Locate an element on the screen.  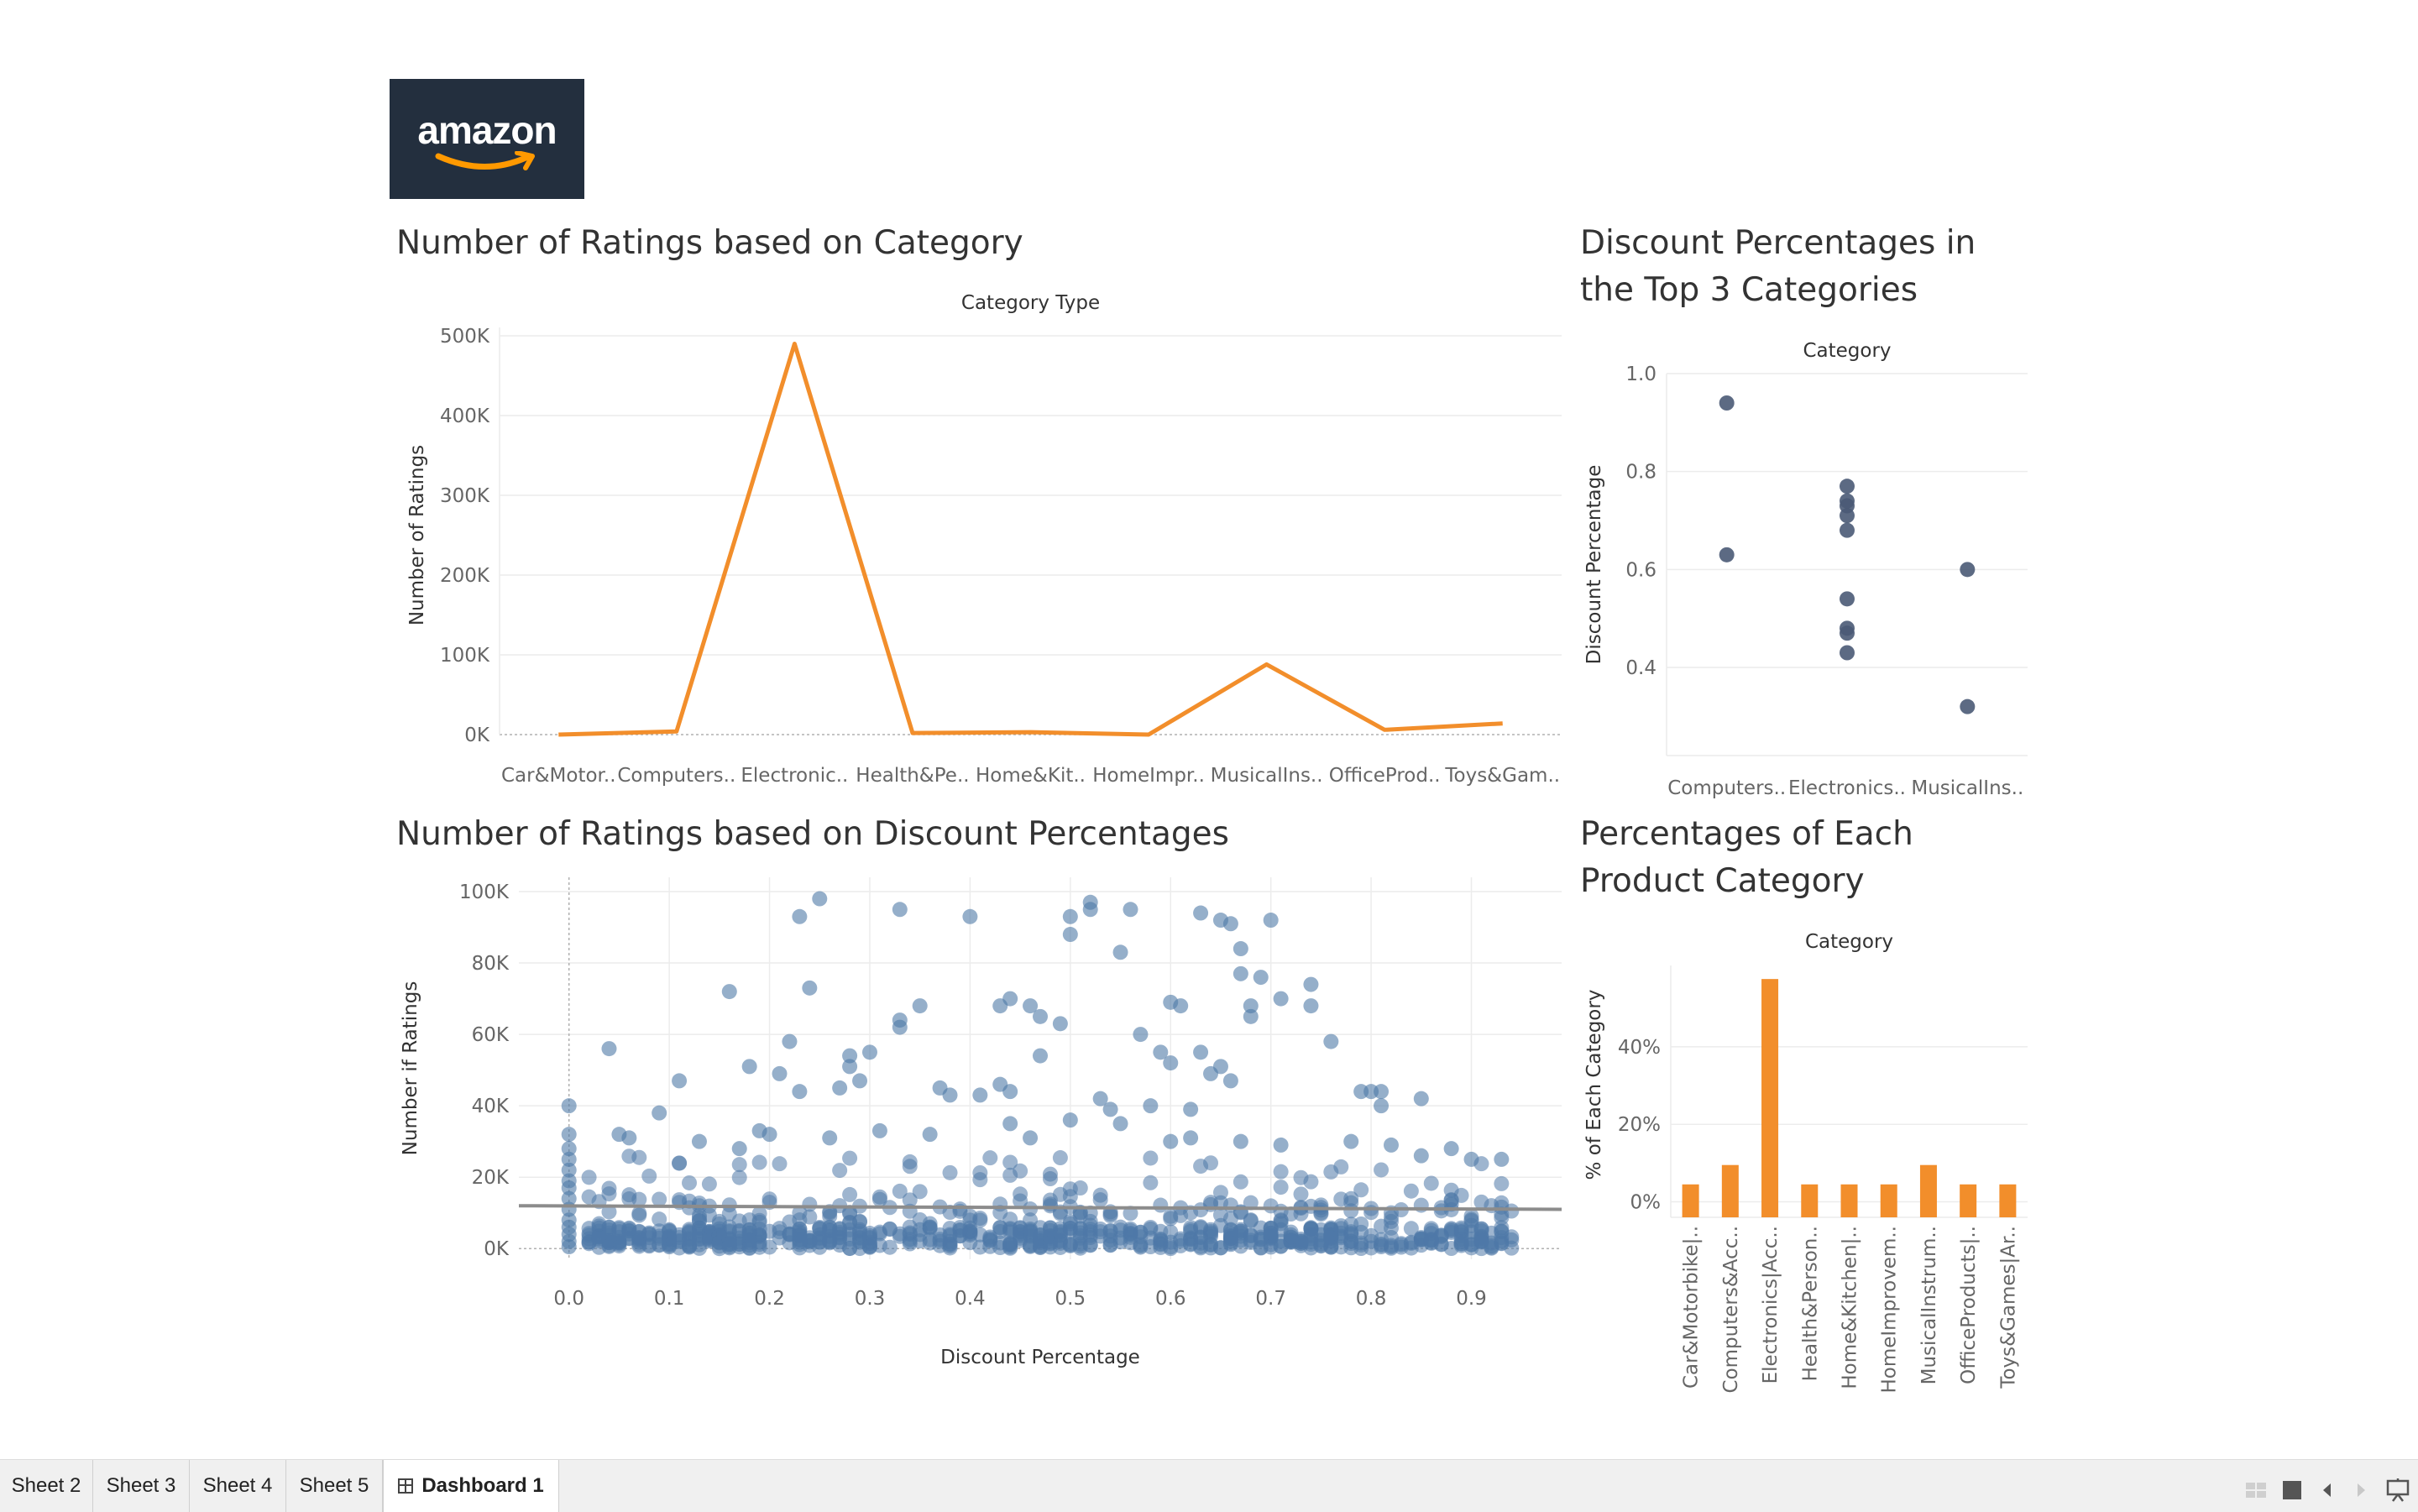
scatter-xtick: 0.6 is located at coordinates (1170, 1299).